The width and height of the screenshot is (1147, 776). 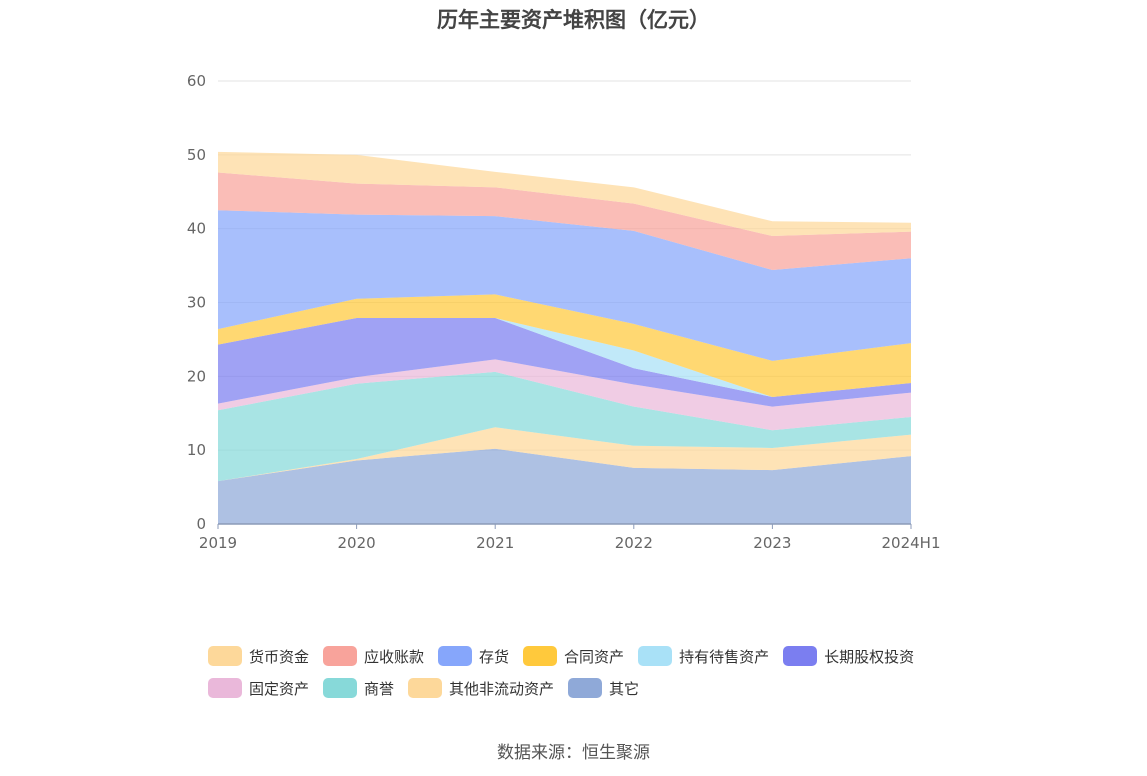 What do you see at coordinates (279, 656) in the screenshot?
I see `legend-label: 货币资金` at bounding box center [279, 656].